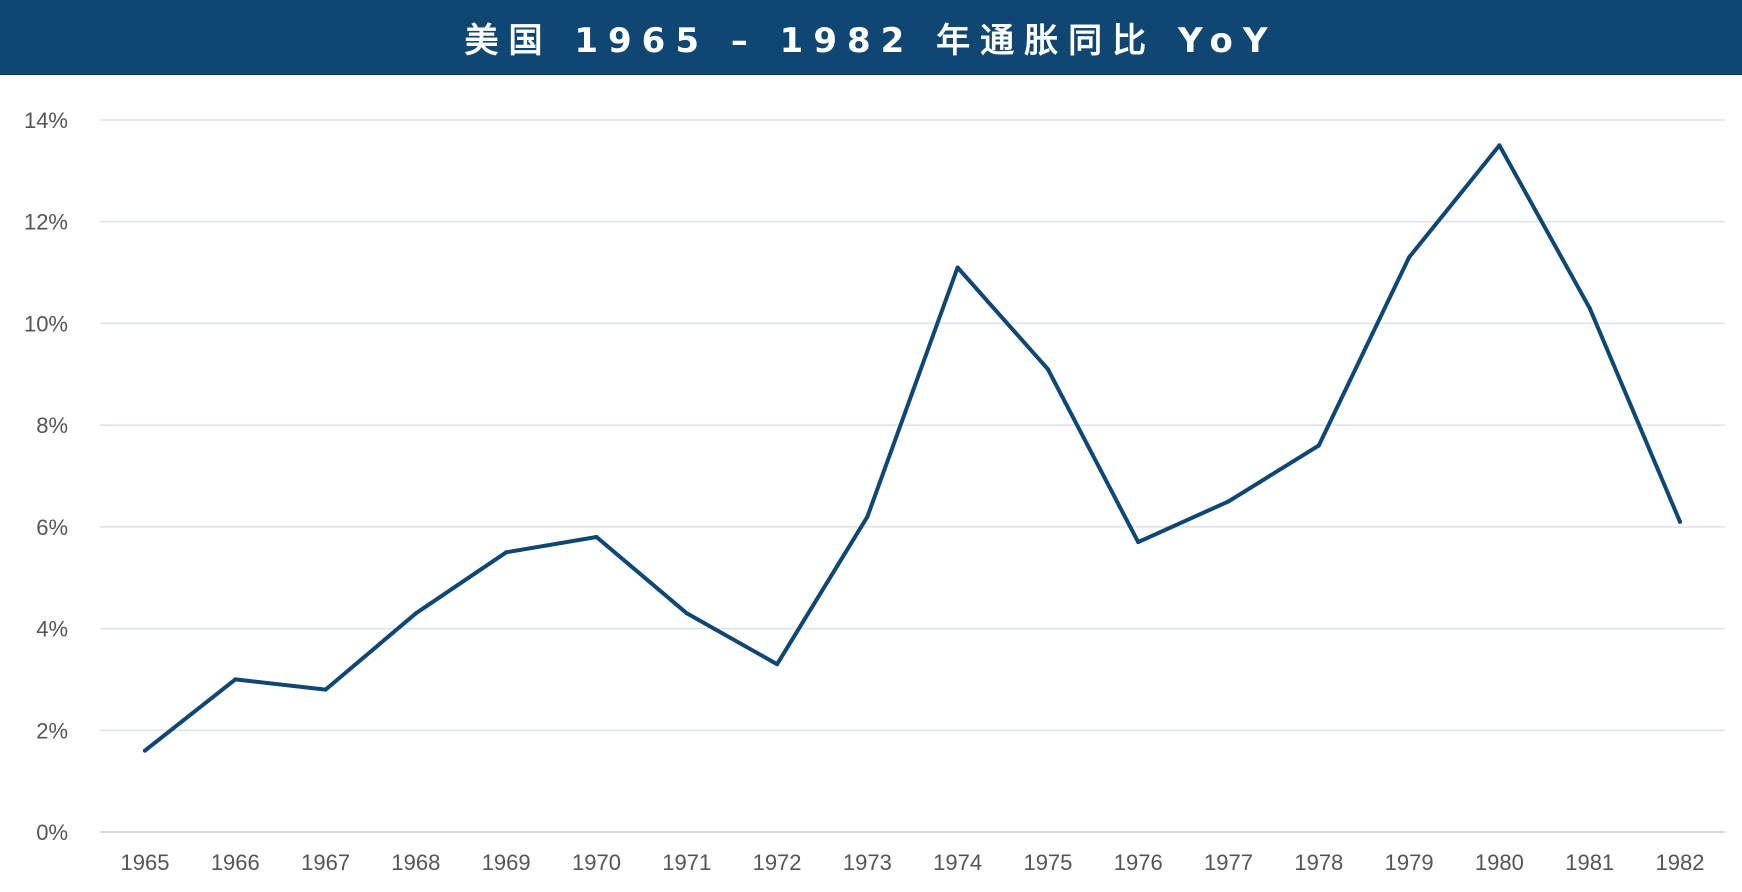 Image resolution: width=1742 pixels, height=892 pixels. Describe the element at coordinates (686, 862) in the screenshot. I see `x-tick-label: 1971` at that location.